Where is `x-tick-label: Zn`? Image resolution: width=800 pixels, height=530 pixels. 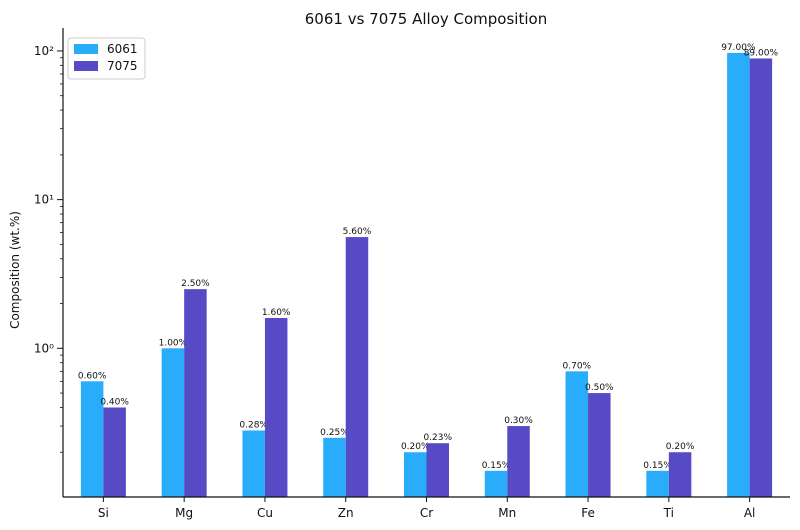
x-tick-label: Zn is located at coordinates (346, 513).